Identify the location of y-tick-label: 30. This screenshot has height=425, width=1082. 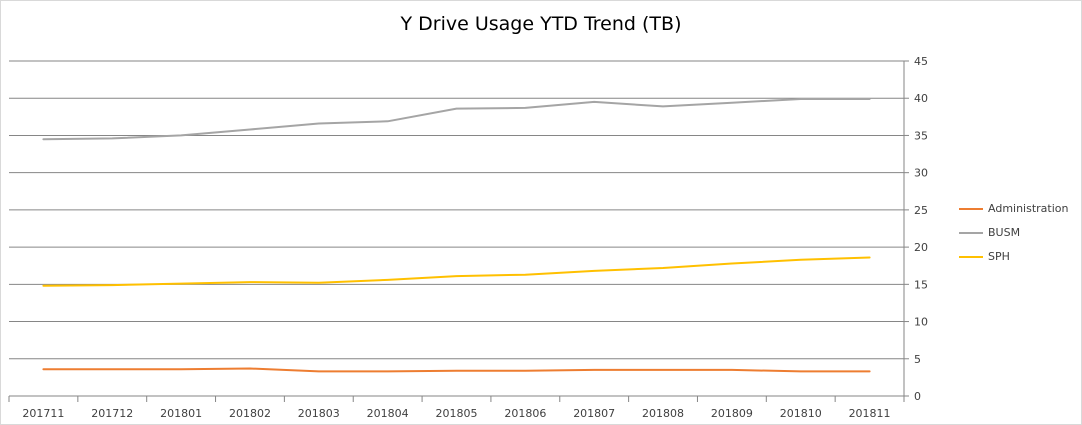
(921, 173).